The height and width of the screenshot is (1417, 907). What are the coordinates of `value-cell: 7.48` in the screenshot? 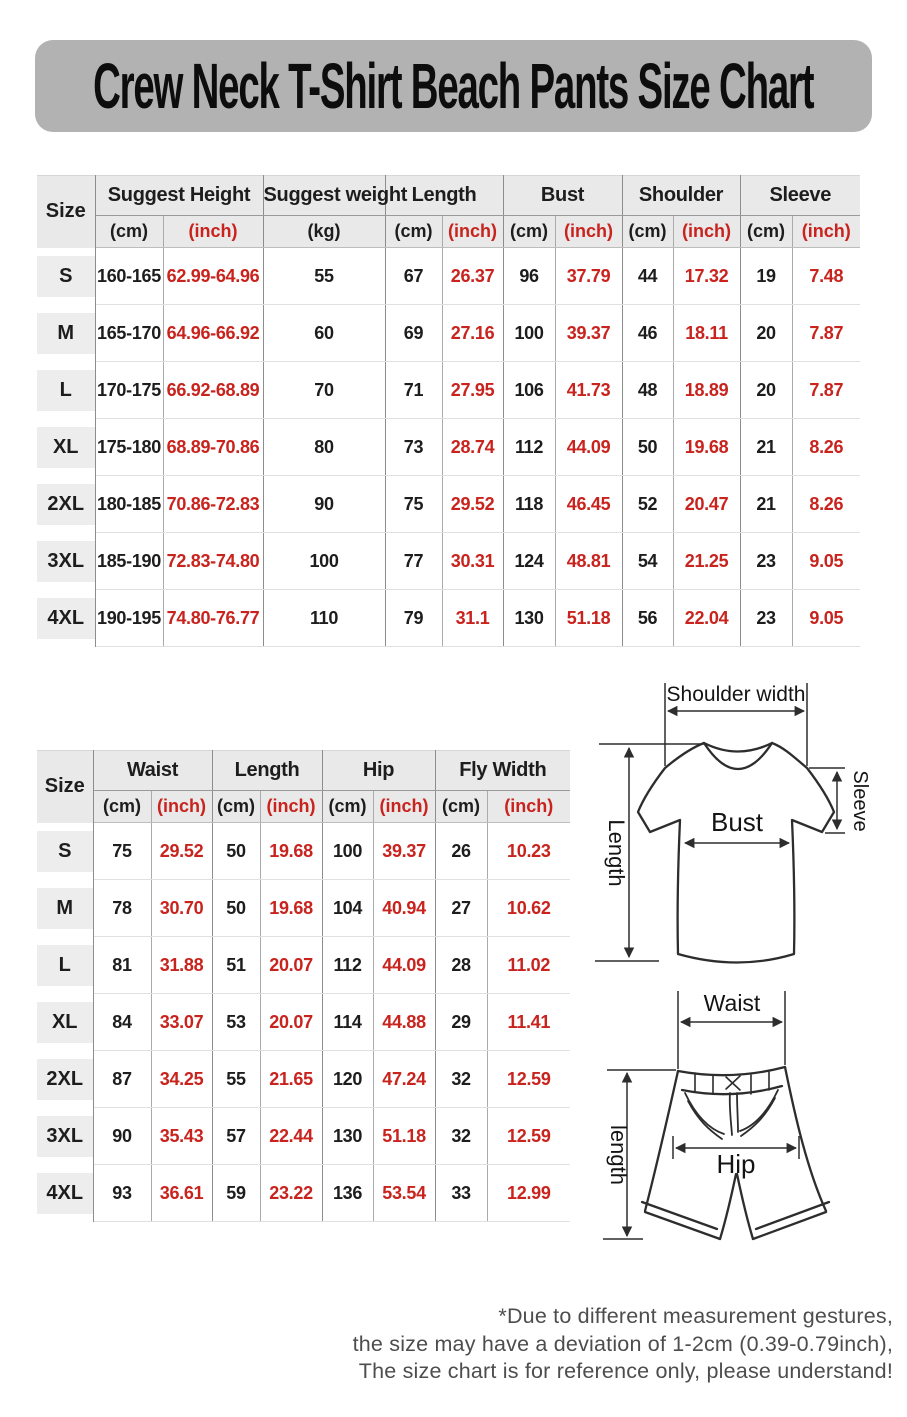 It's located at (826, 276).